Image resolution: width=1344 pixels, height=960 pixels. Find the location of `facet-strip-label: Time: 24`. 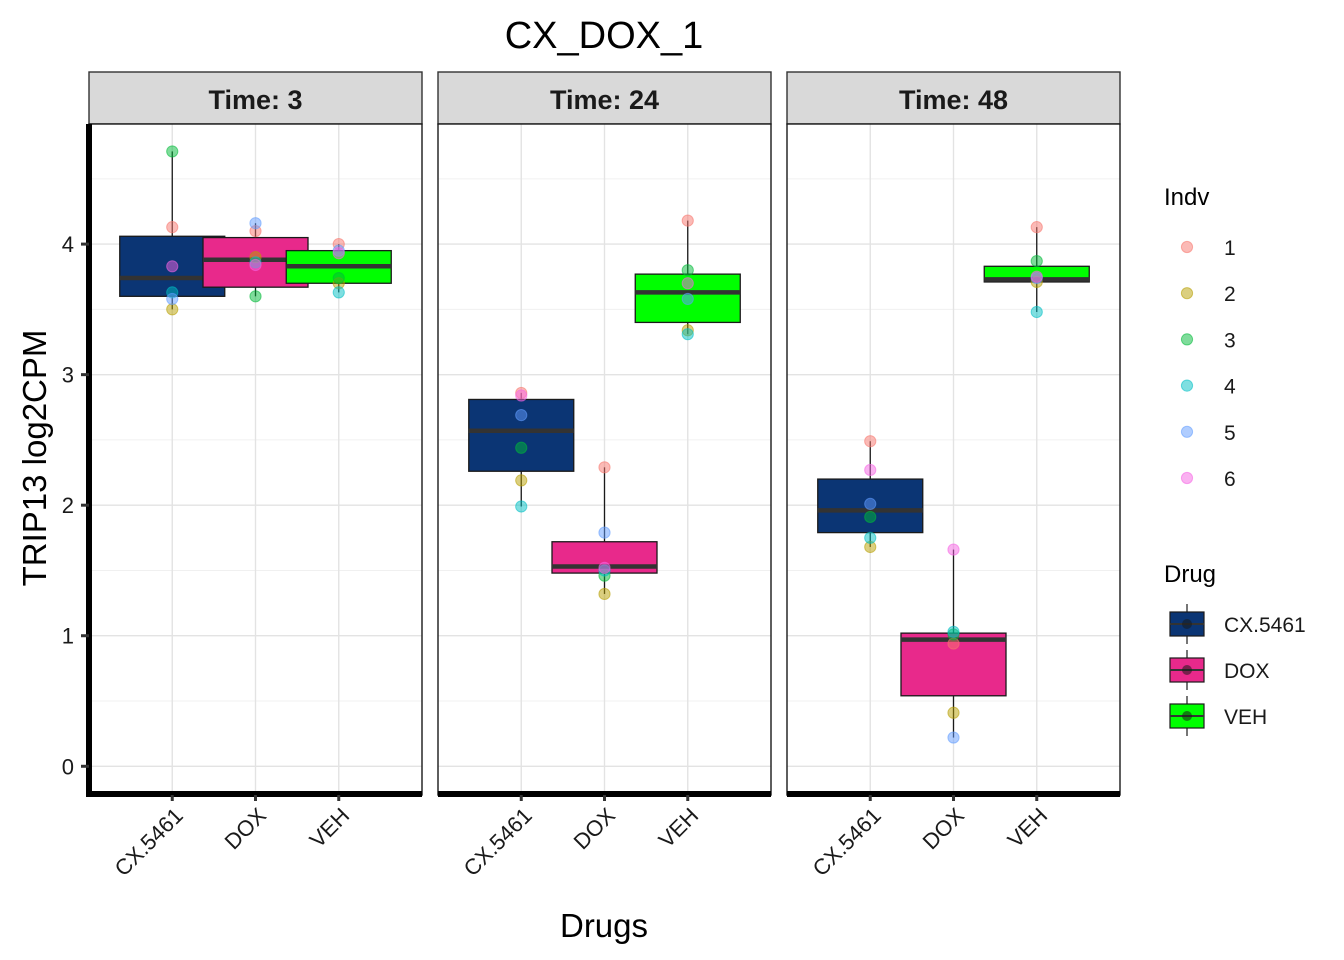

facet-strip-label: Time: 24 is located at coordinates (604, 100).